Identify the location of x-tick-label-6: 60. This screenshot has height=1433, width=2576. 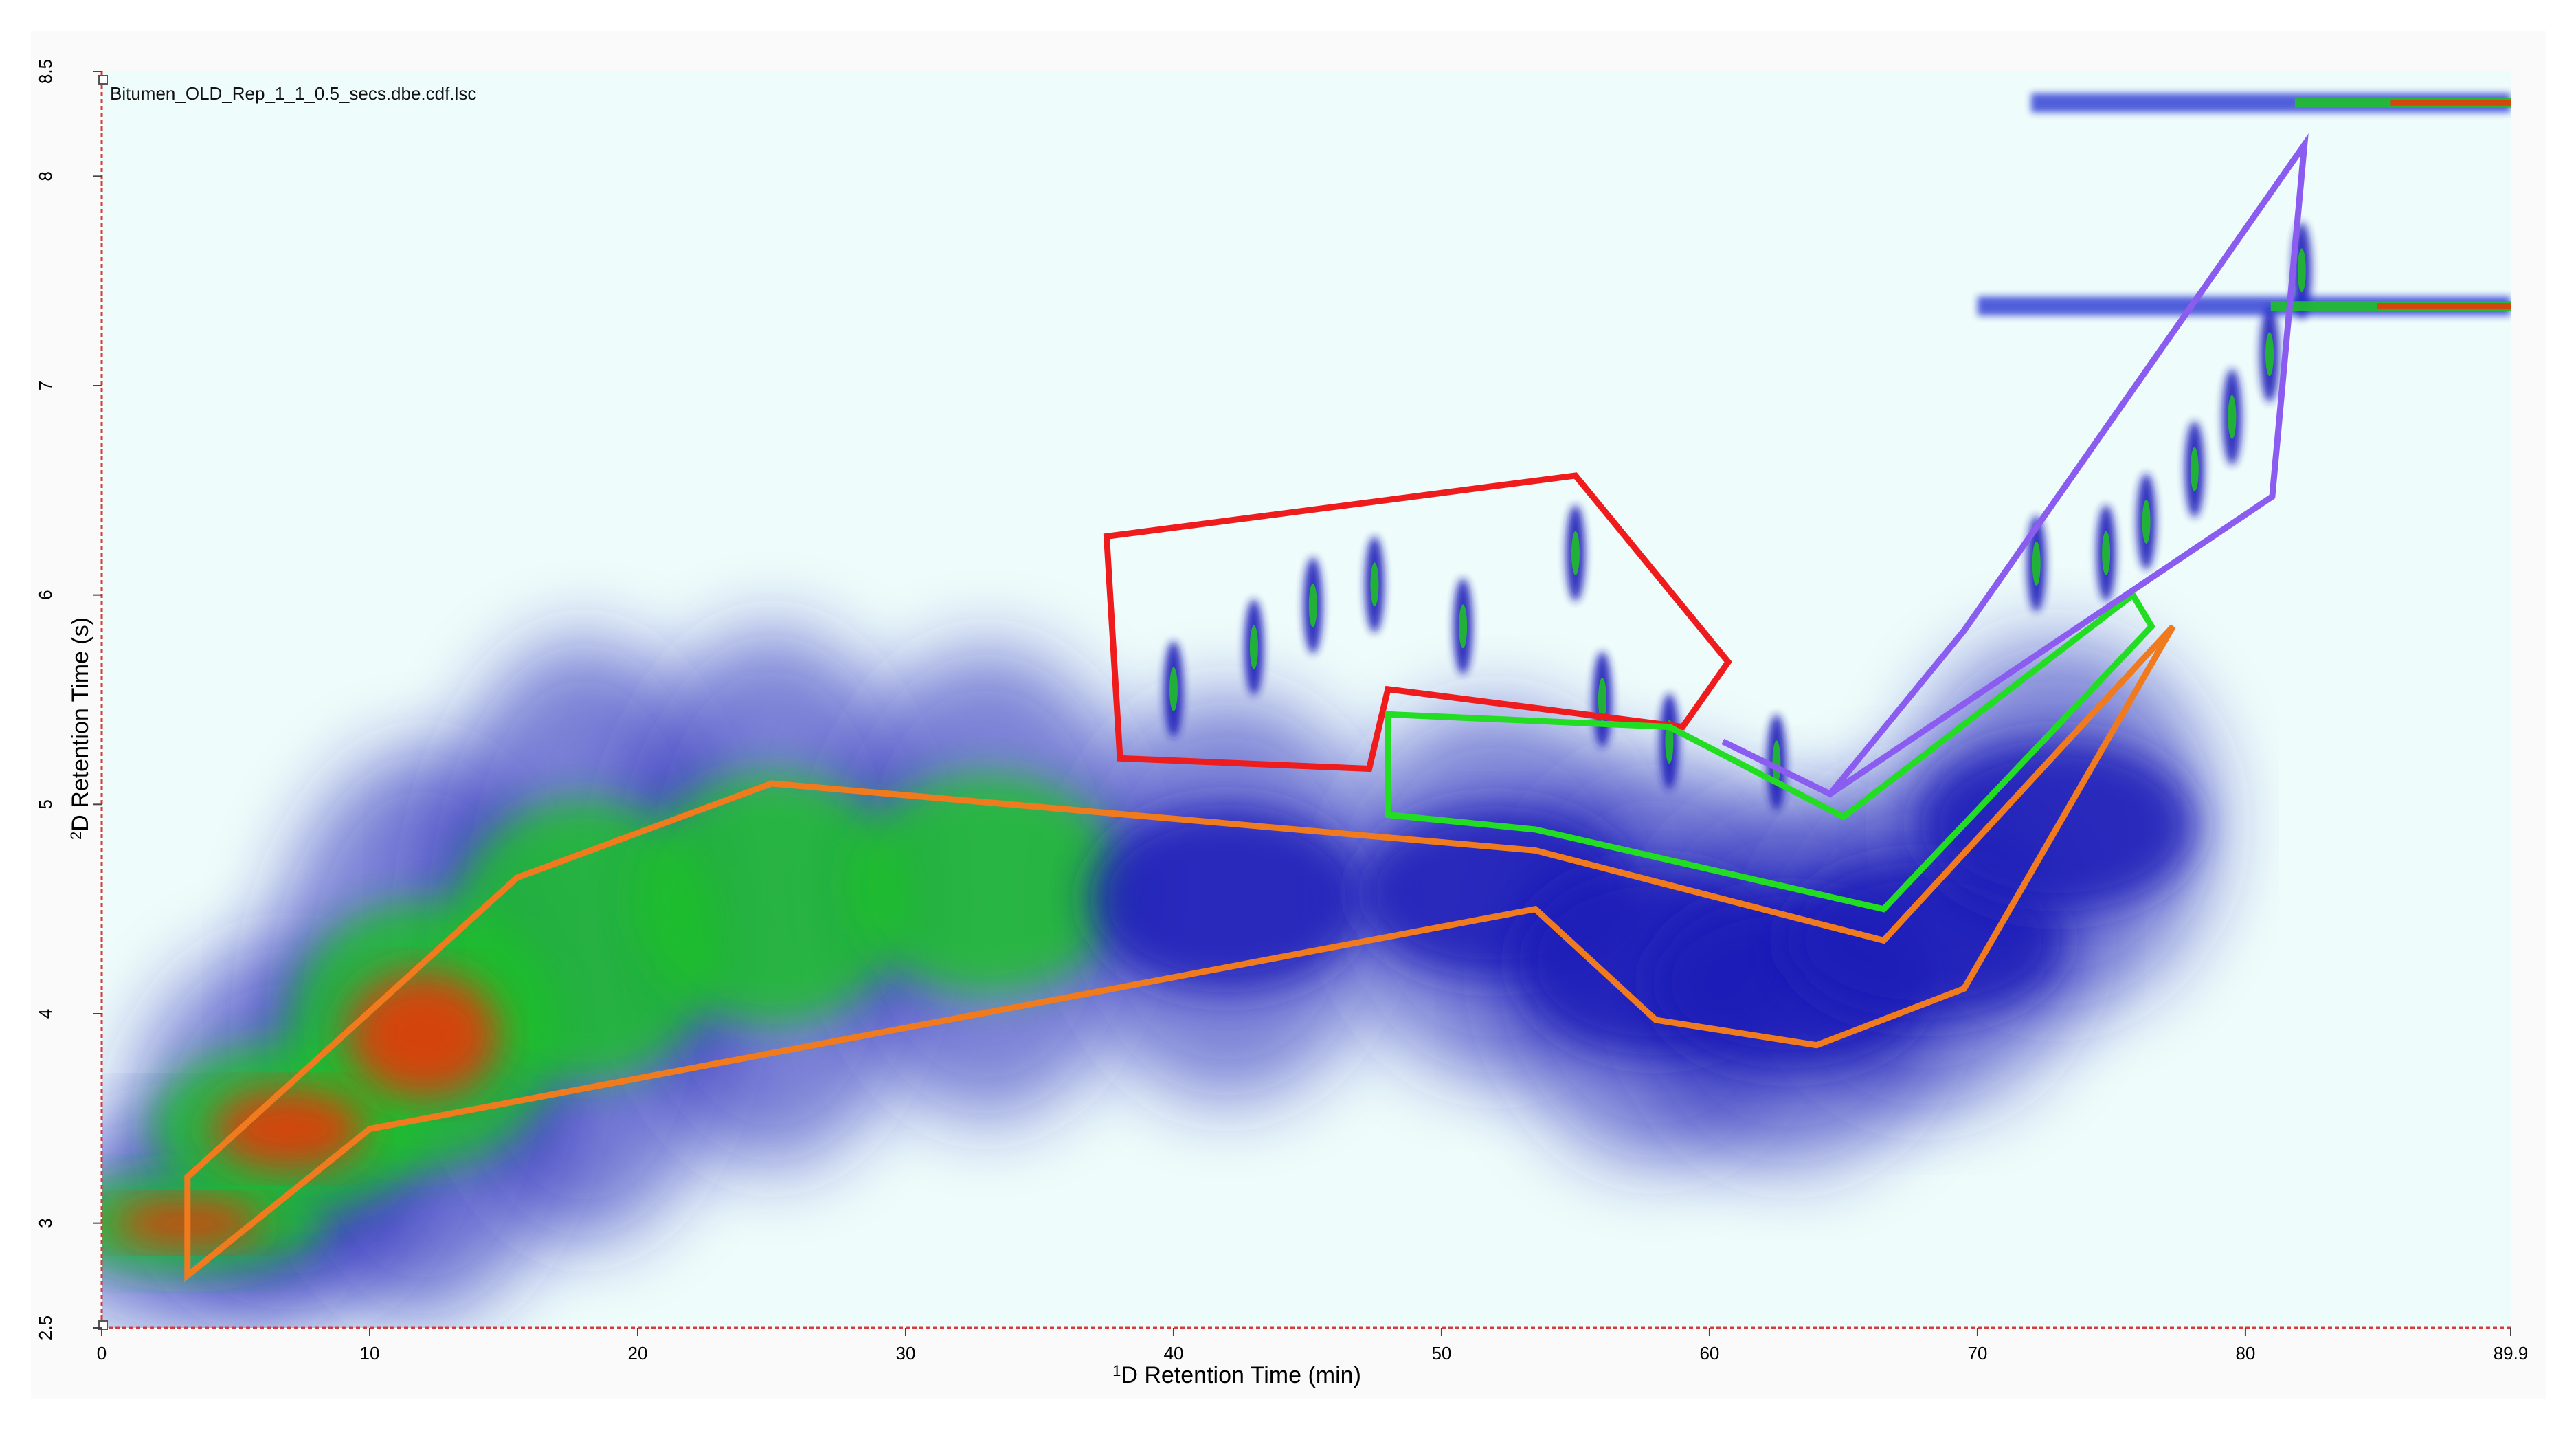
(1709, 1353).